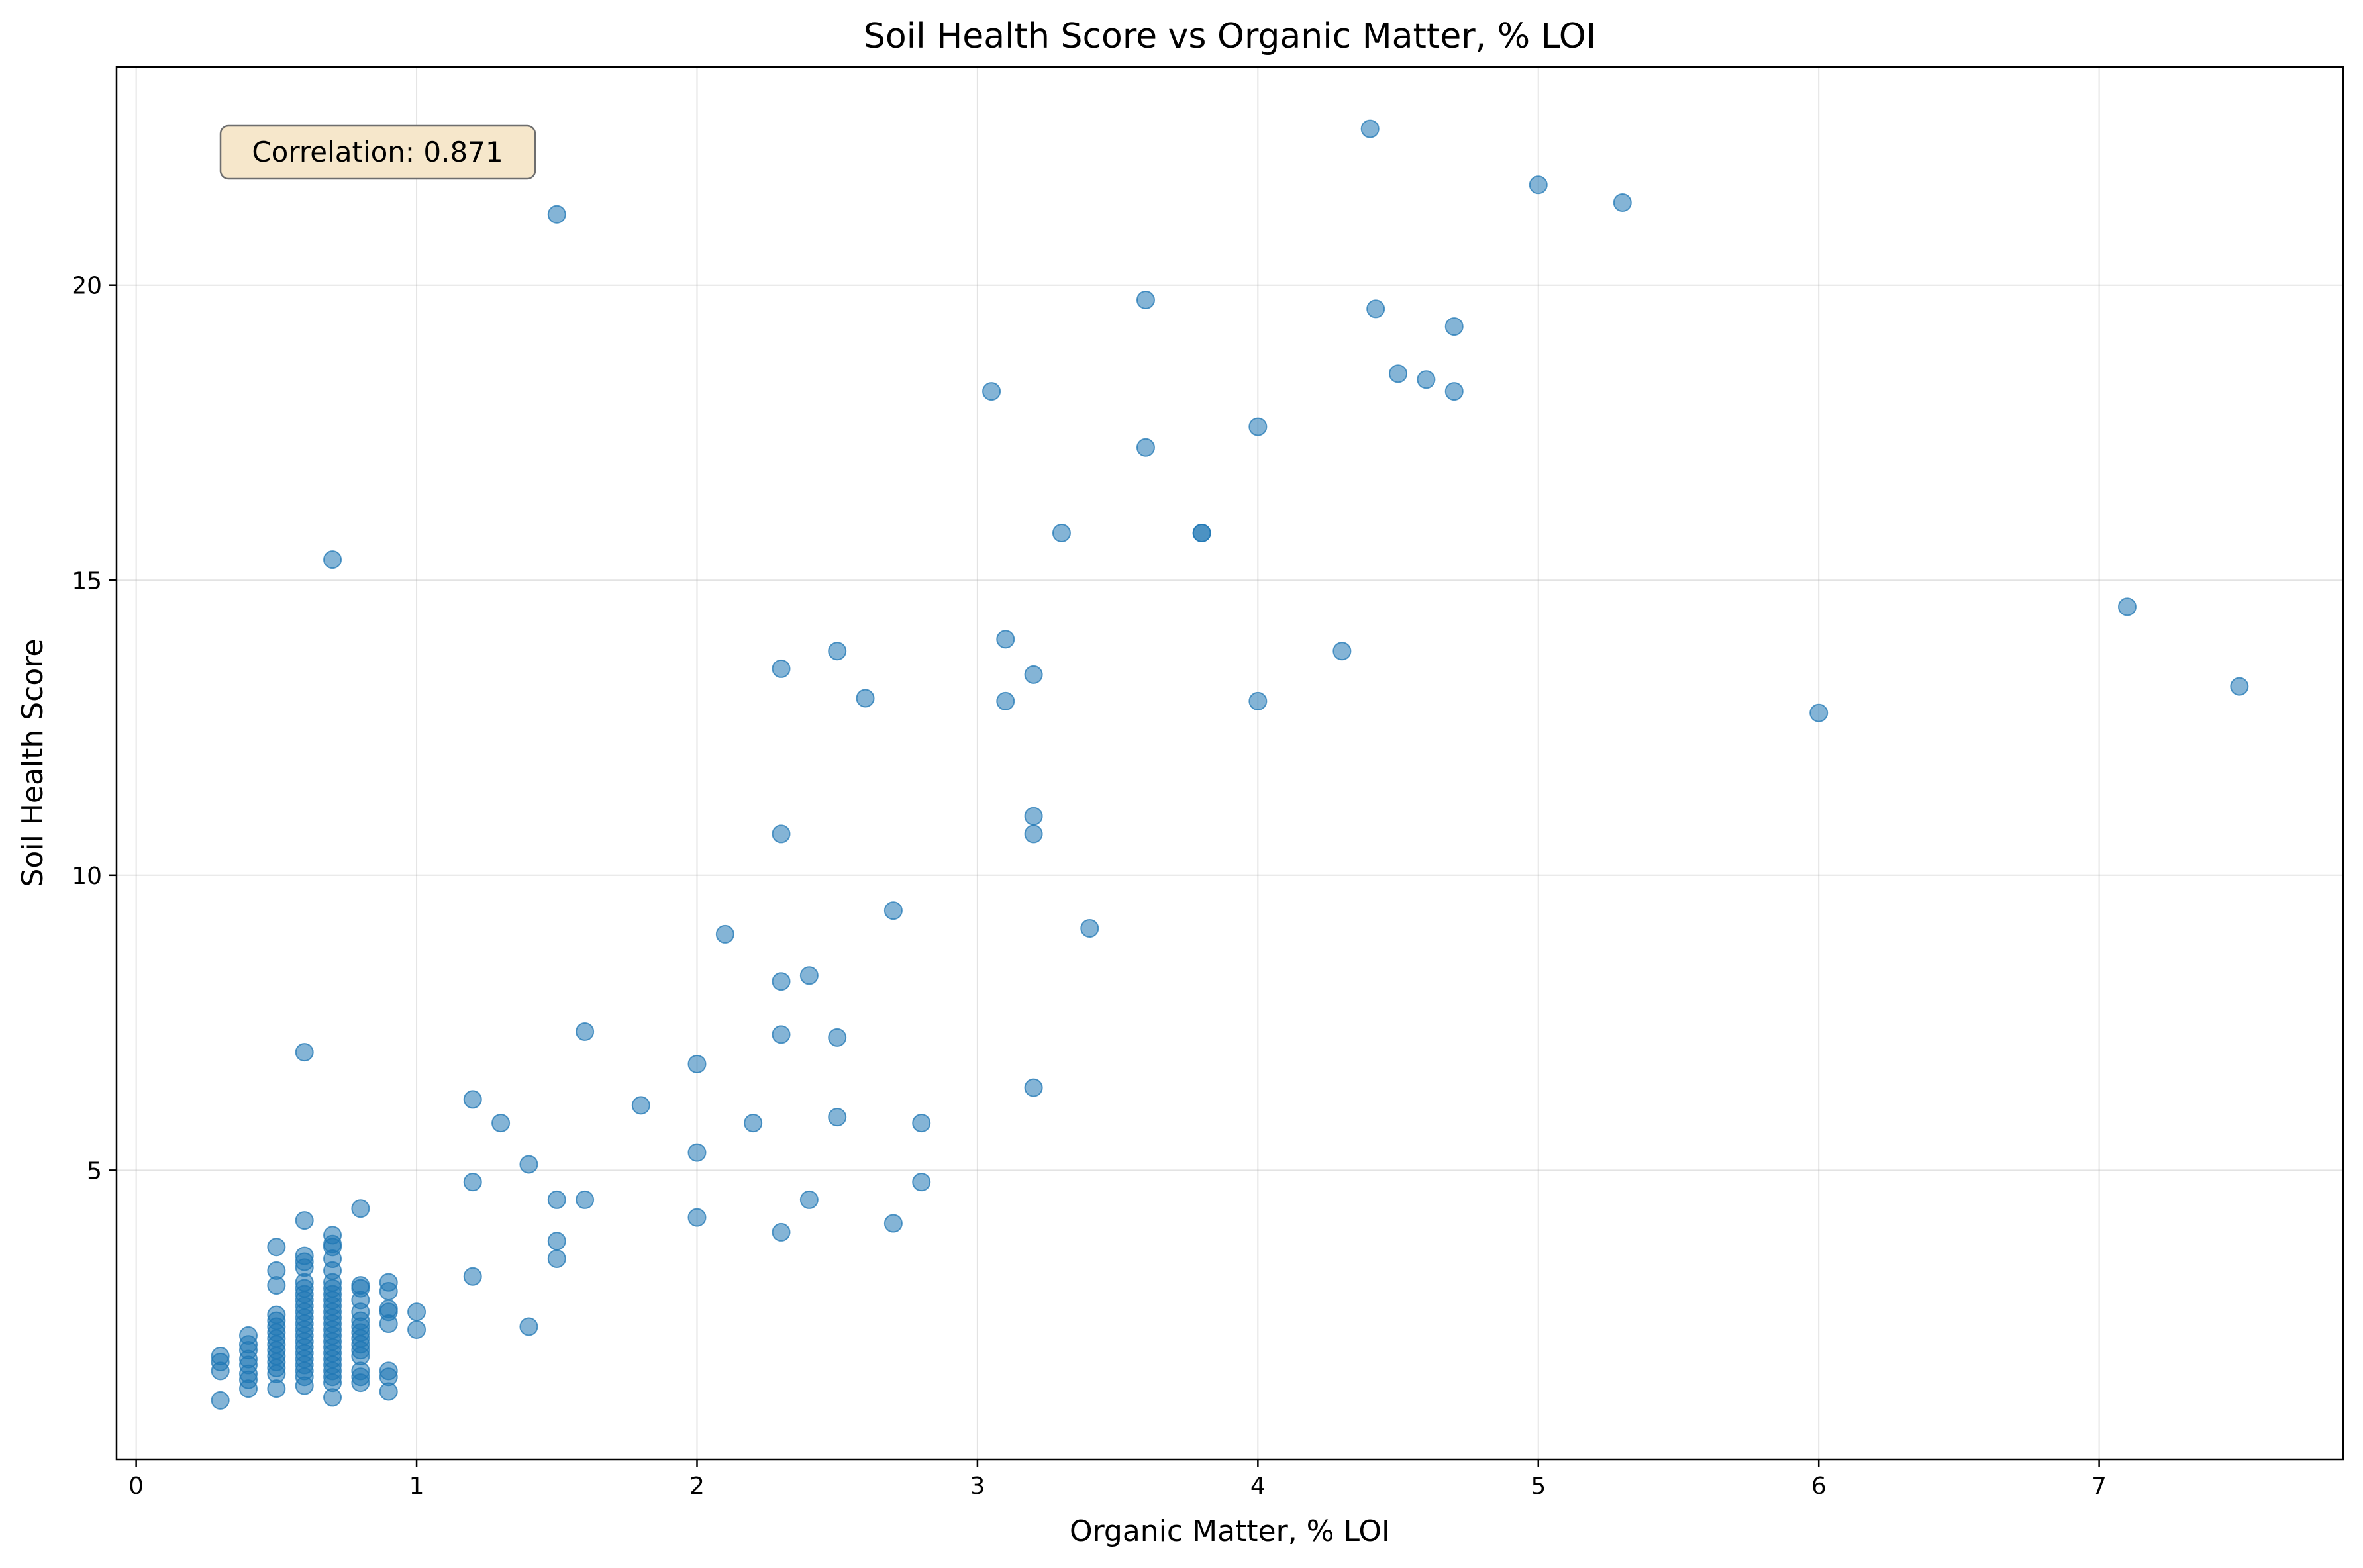  I want to click on x-tick-label: 0, so click(136, 1486).